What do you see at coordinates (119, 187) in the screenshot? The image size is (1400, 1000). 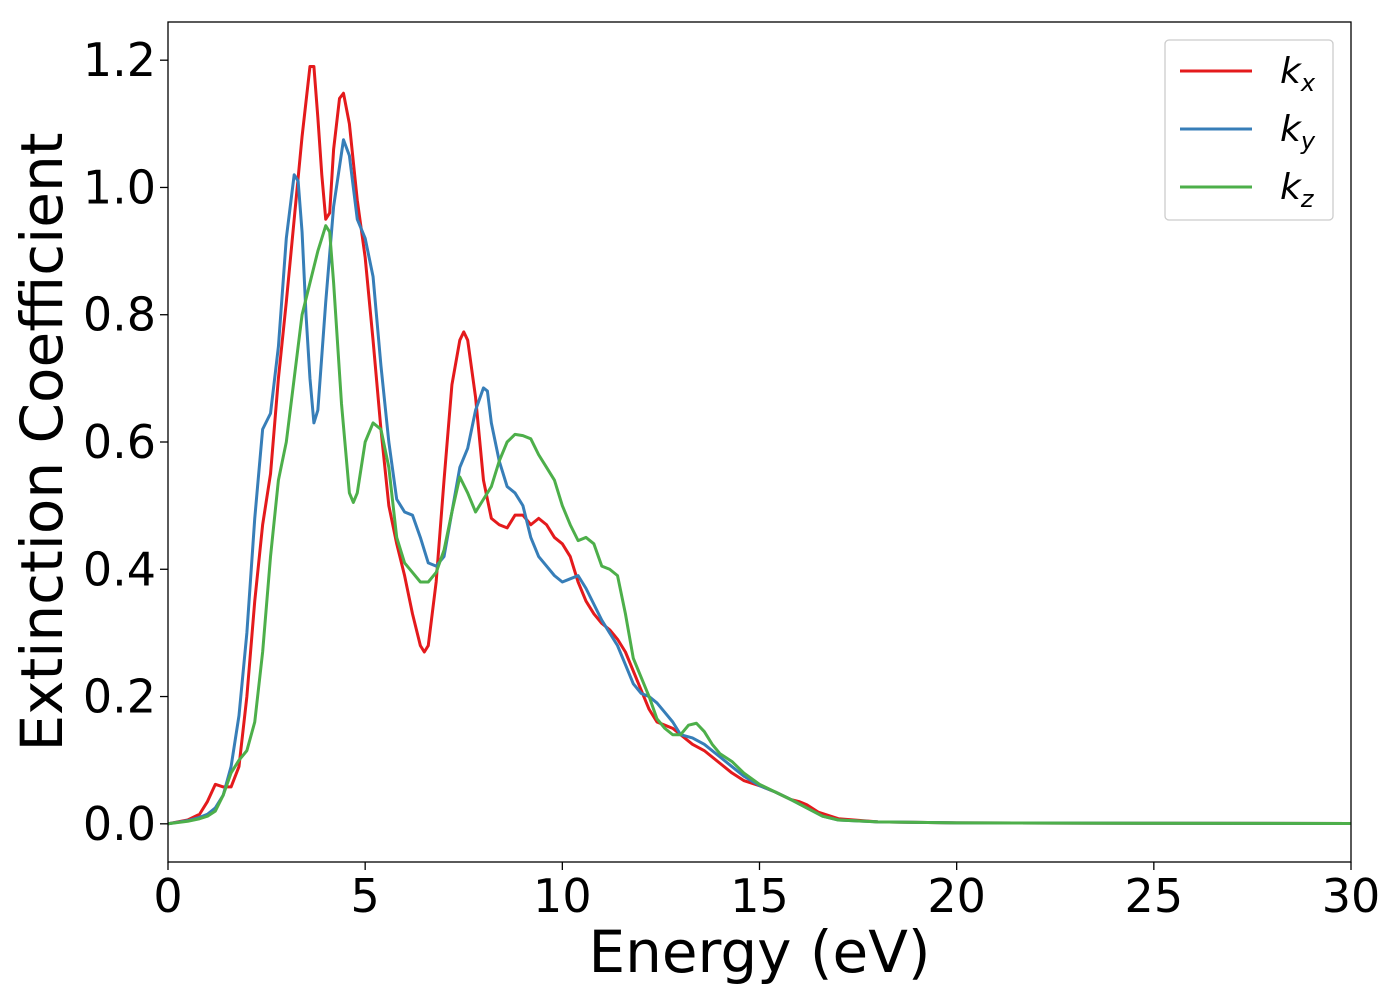 I see `y-tick-label: 1.0` at bounding box center [119, 187].